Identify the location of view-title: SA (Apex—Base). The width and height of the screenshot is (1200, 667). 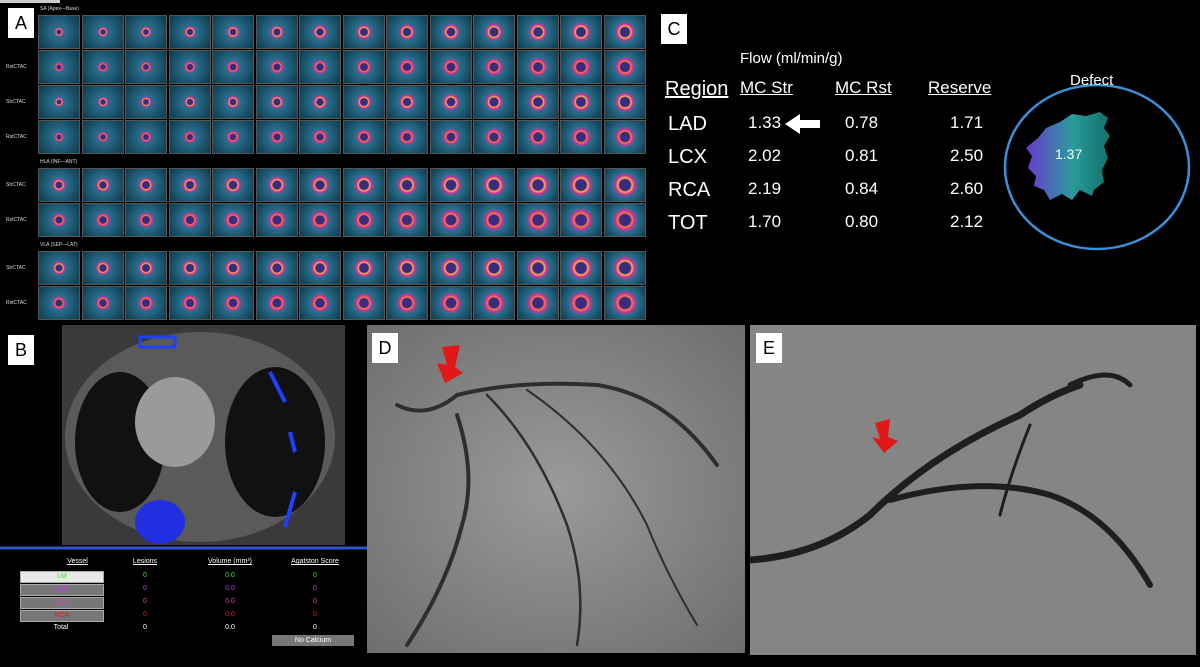
(59, 9).